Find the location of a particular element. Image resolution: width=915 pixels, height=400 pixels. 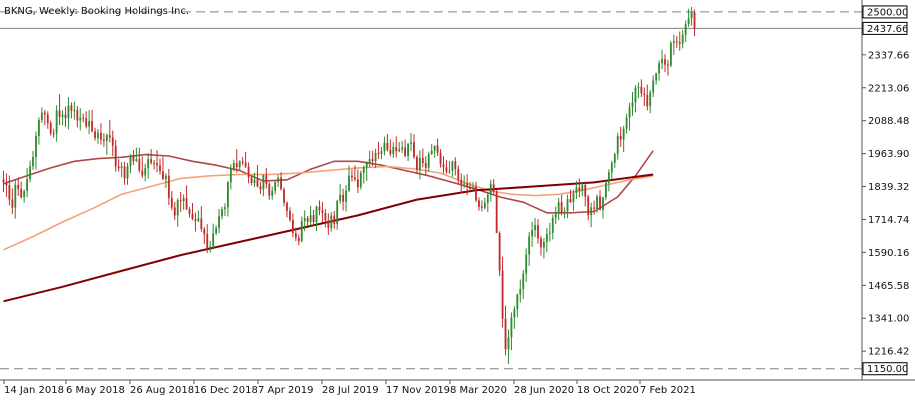

price-tag-support is located at coordinates (885, 369).